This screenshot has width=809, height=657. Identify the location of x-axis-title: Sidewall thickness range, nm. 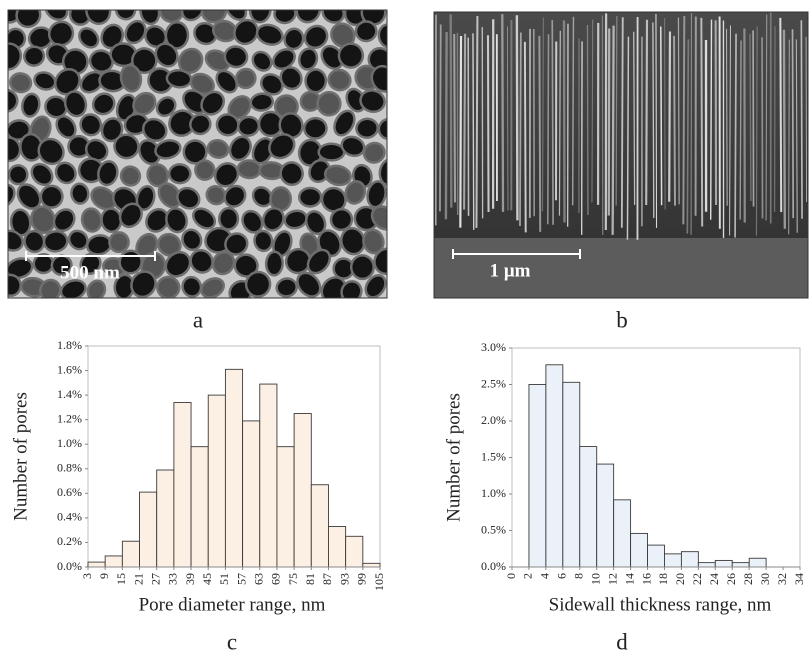
(660, 604).